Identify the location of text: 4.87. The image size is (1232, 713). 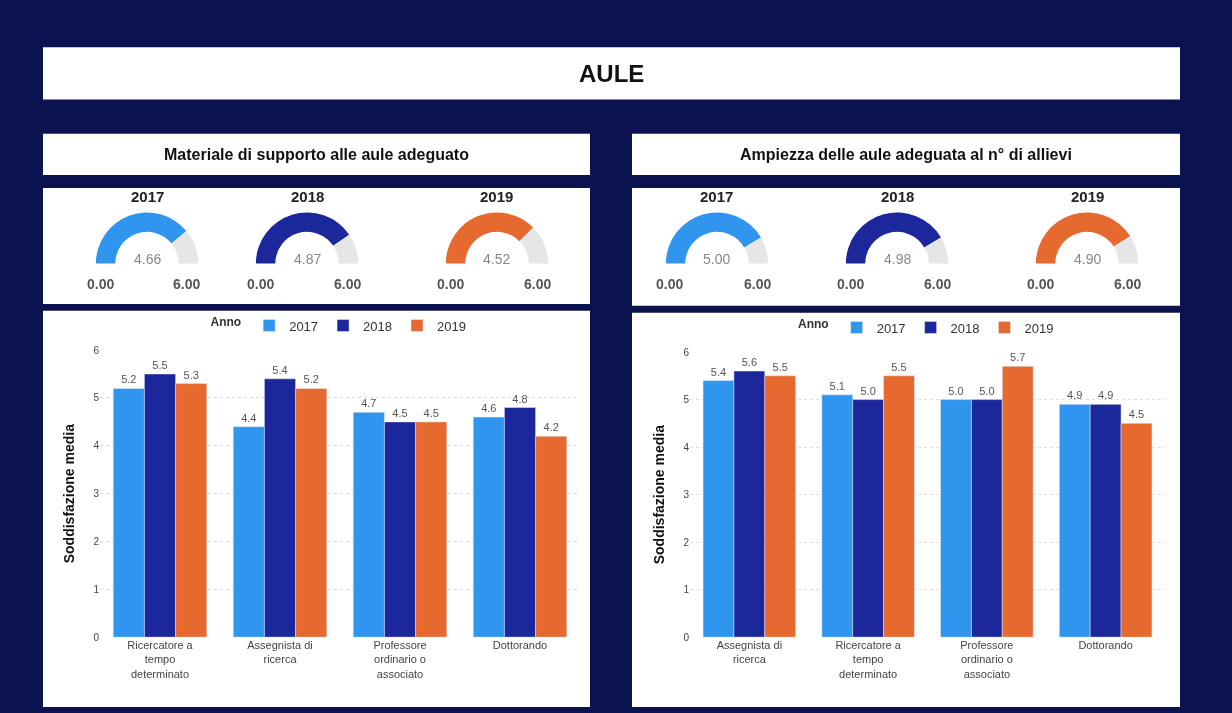
(308, 259).